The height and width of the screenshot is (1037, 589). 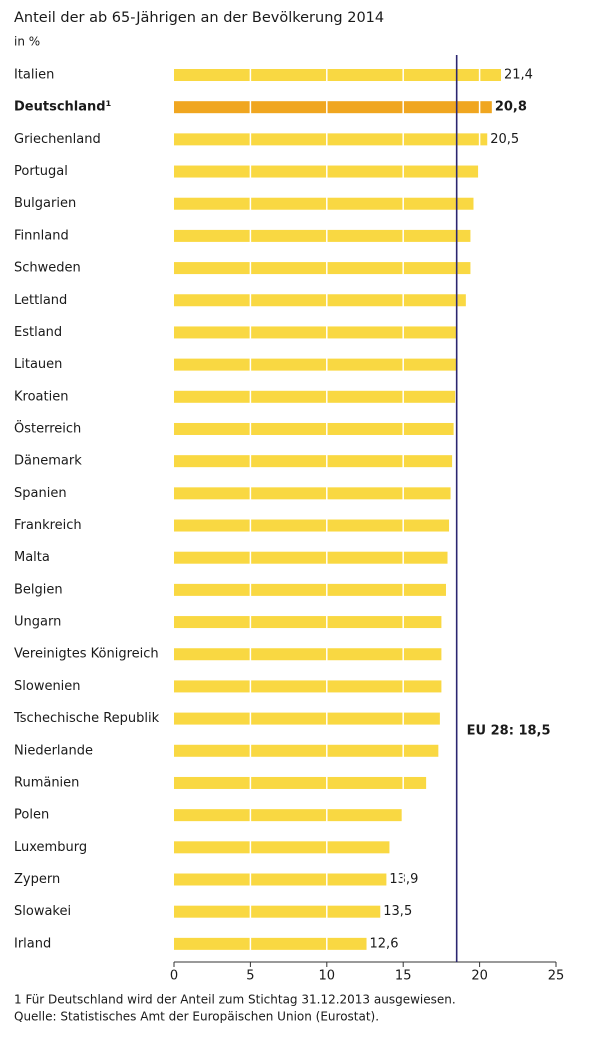 I want to click on y-tick-label: Portugal, so click(x=41, y=171).